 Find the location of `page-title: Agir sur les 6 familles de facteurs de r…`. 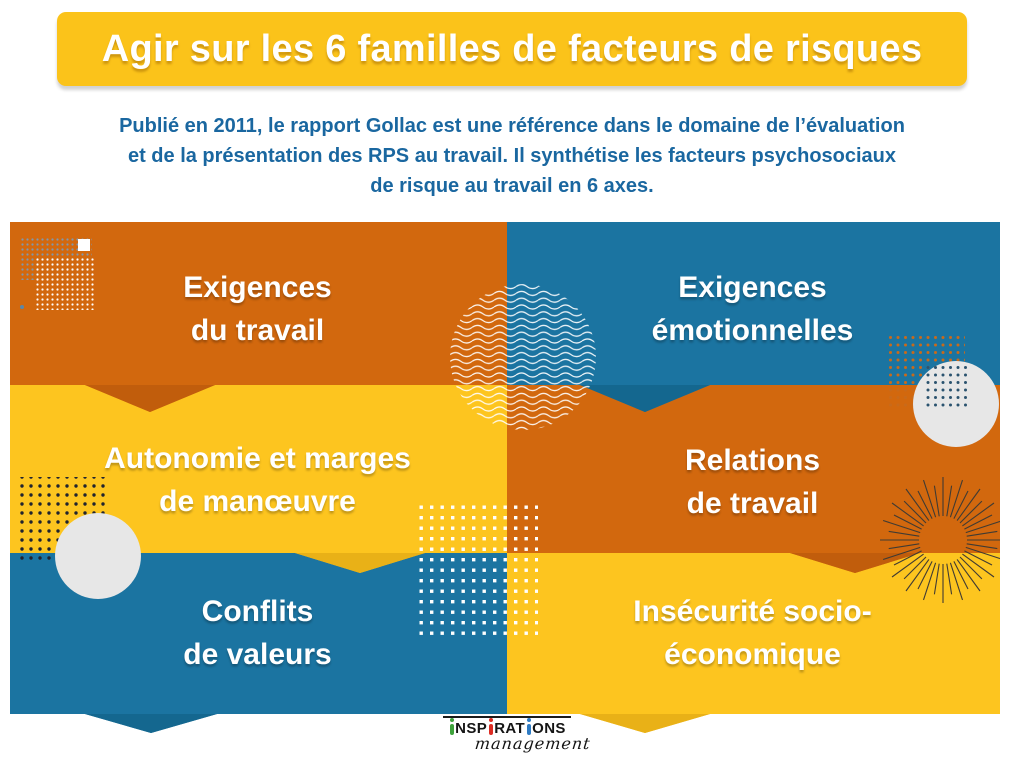

page-title: Agir sur les 6 familles de facteurs de r… is located at coordinates (512, 48).